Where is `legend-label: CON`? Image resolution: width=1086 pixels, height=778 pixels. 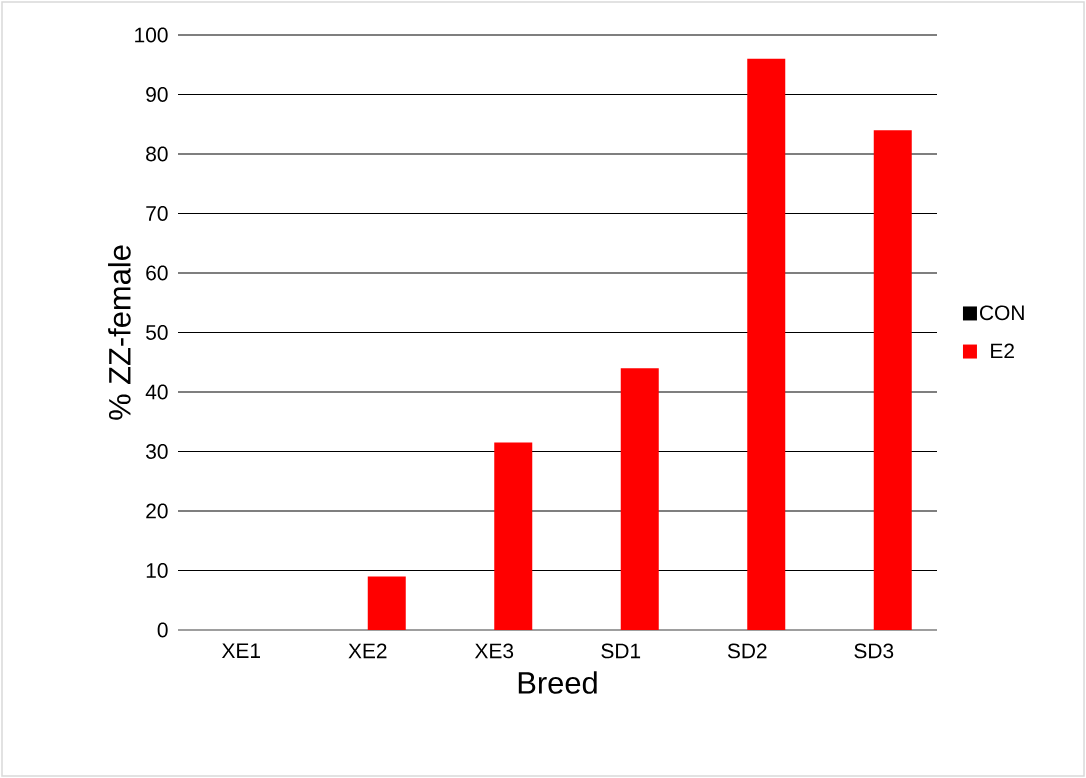
legend-label: CON is located at coordinates (1002, 313).